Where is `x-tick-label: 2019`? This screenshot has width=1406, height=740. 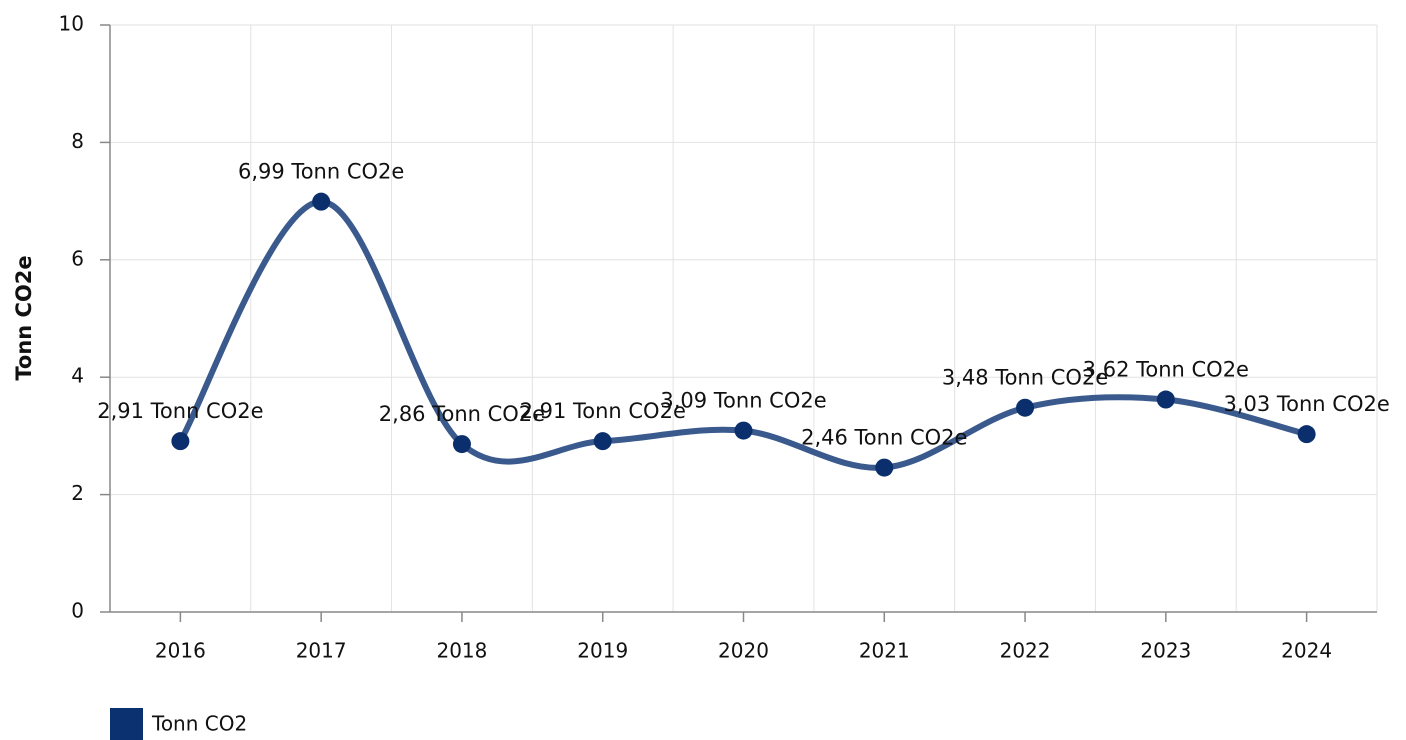 x-tick-label: 2019 is located at coordinates (602, 651).